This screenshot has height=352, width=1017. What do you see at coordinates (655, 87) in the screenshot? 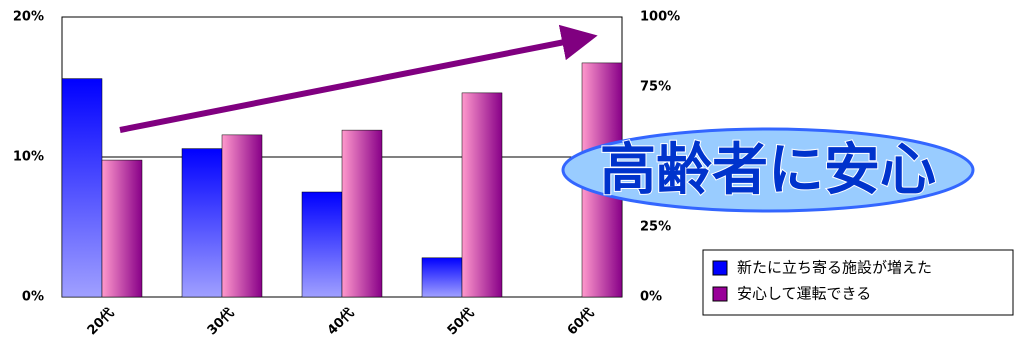
I see `y2-tick-label: 75%` at bounding box center [655, 87].